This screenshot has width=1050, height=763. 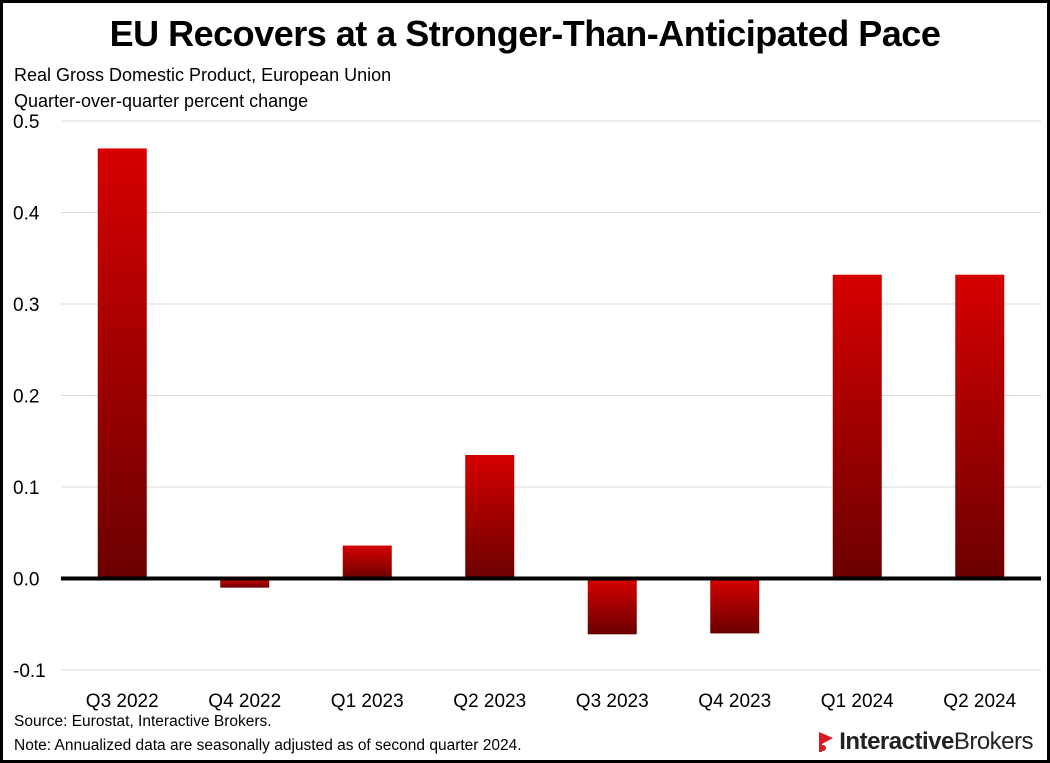 What do you see at coordinates (367, 562) in the screenshot?
I see `bar-q1-2023` at bounding box center [367, 562].